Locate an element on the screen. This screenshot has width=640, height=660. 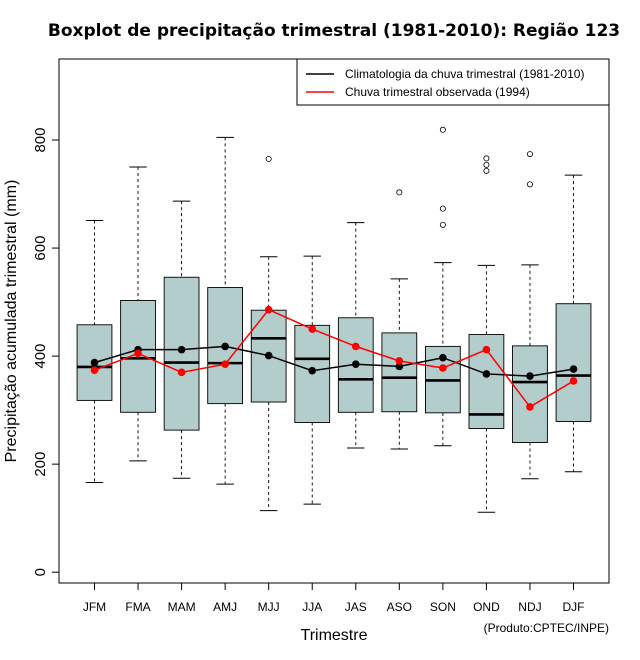
series-point-climatology-OND is located at coordinates (486, 374).